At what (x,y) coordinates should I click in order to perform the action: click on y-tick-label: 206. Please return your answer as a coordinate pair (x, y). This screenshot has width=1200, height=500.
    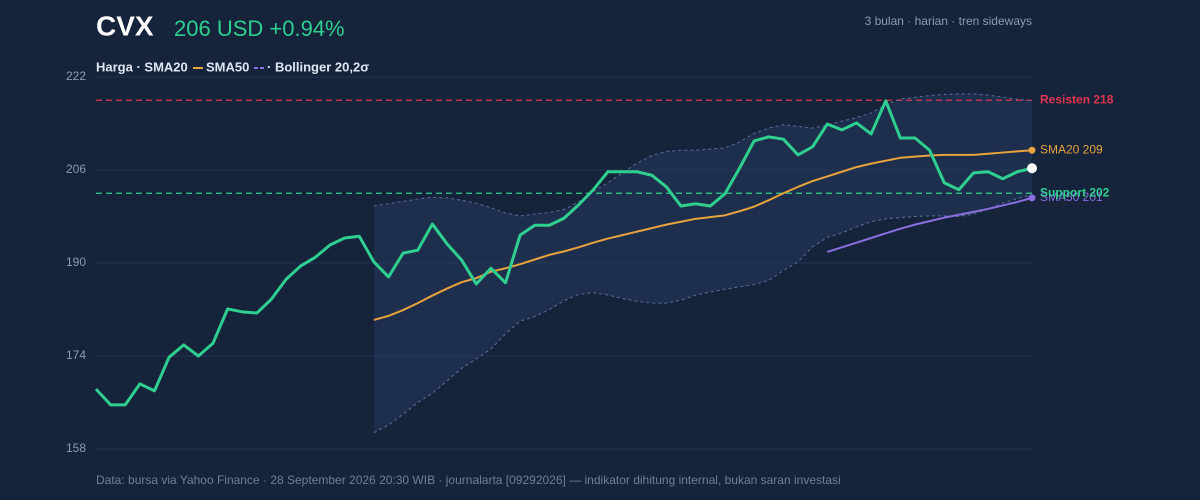
    Looking at the image, I should click on (76, 169).